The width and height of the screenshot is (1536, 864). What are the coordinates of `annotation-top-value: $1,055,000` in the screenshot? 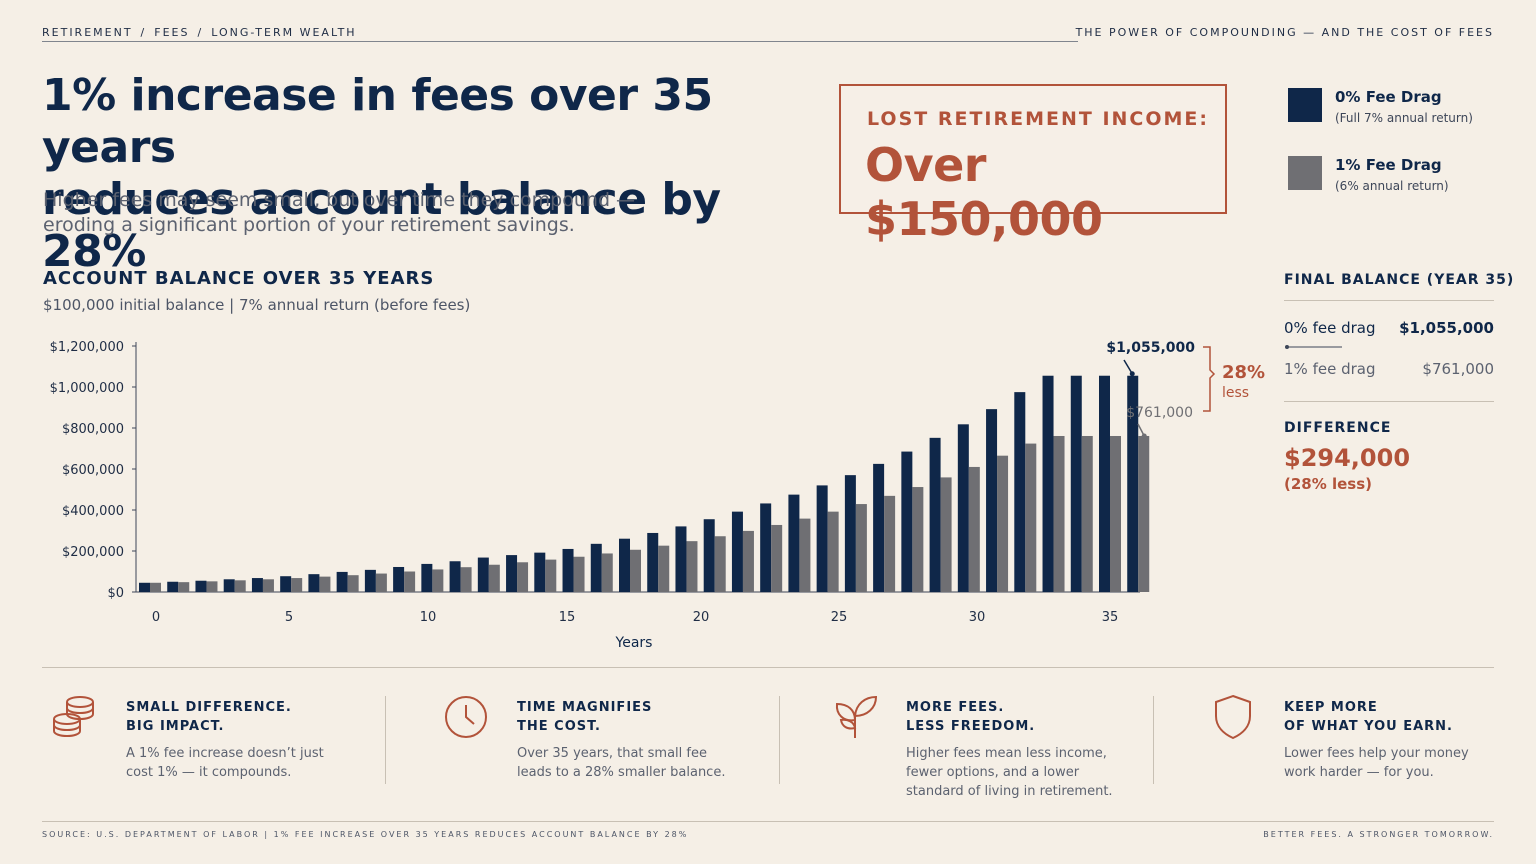 It's located at (1150, 348).